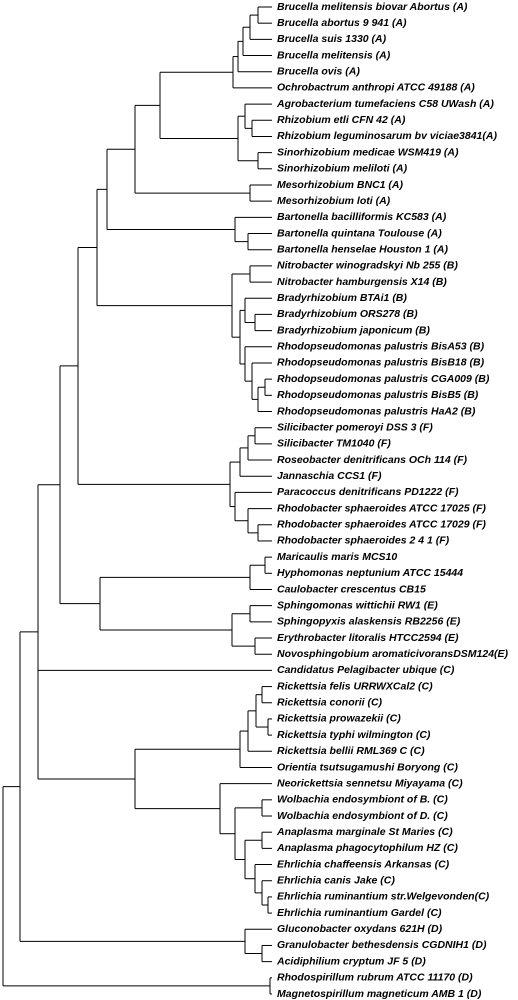  What do you see at coordinates (342, 298) in the screenshot?
I see `leaf-label: Bradyrhizobium BTAi1 (B)` at bounding box center [342, 298].